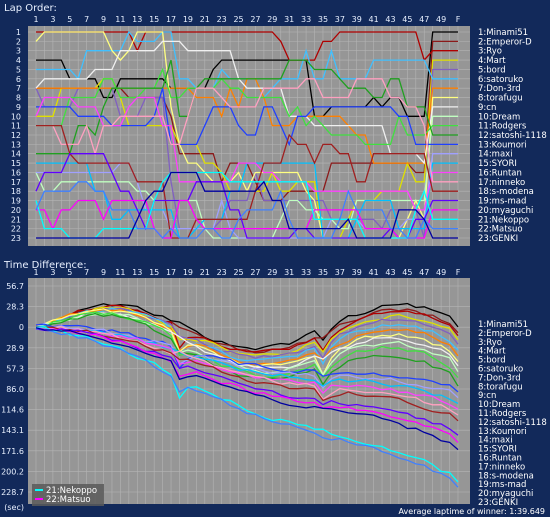 The width and height of the screenshot is (550, 517). I want to click on lap-order-driver-label: 11:Rodgers, so click(502, 127).